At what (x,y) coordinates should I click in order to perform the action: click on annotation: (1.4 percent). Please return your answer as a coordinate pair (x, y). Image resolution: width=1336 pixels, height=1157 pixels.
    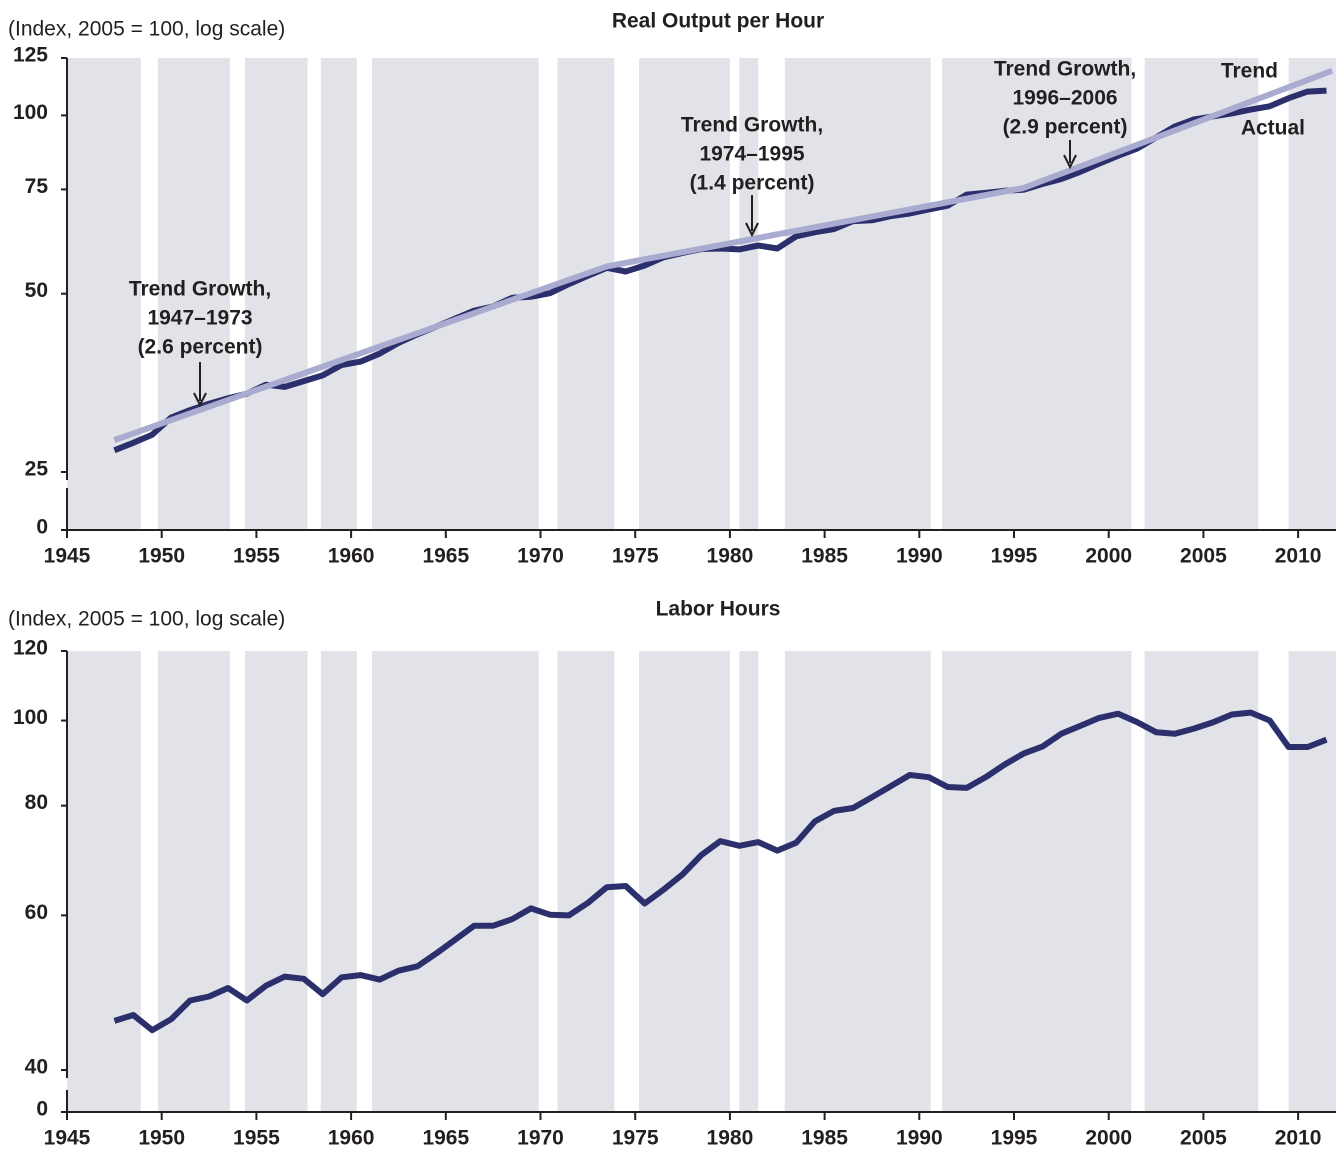
    Looking at the image, I should click on (752, 183).